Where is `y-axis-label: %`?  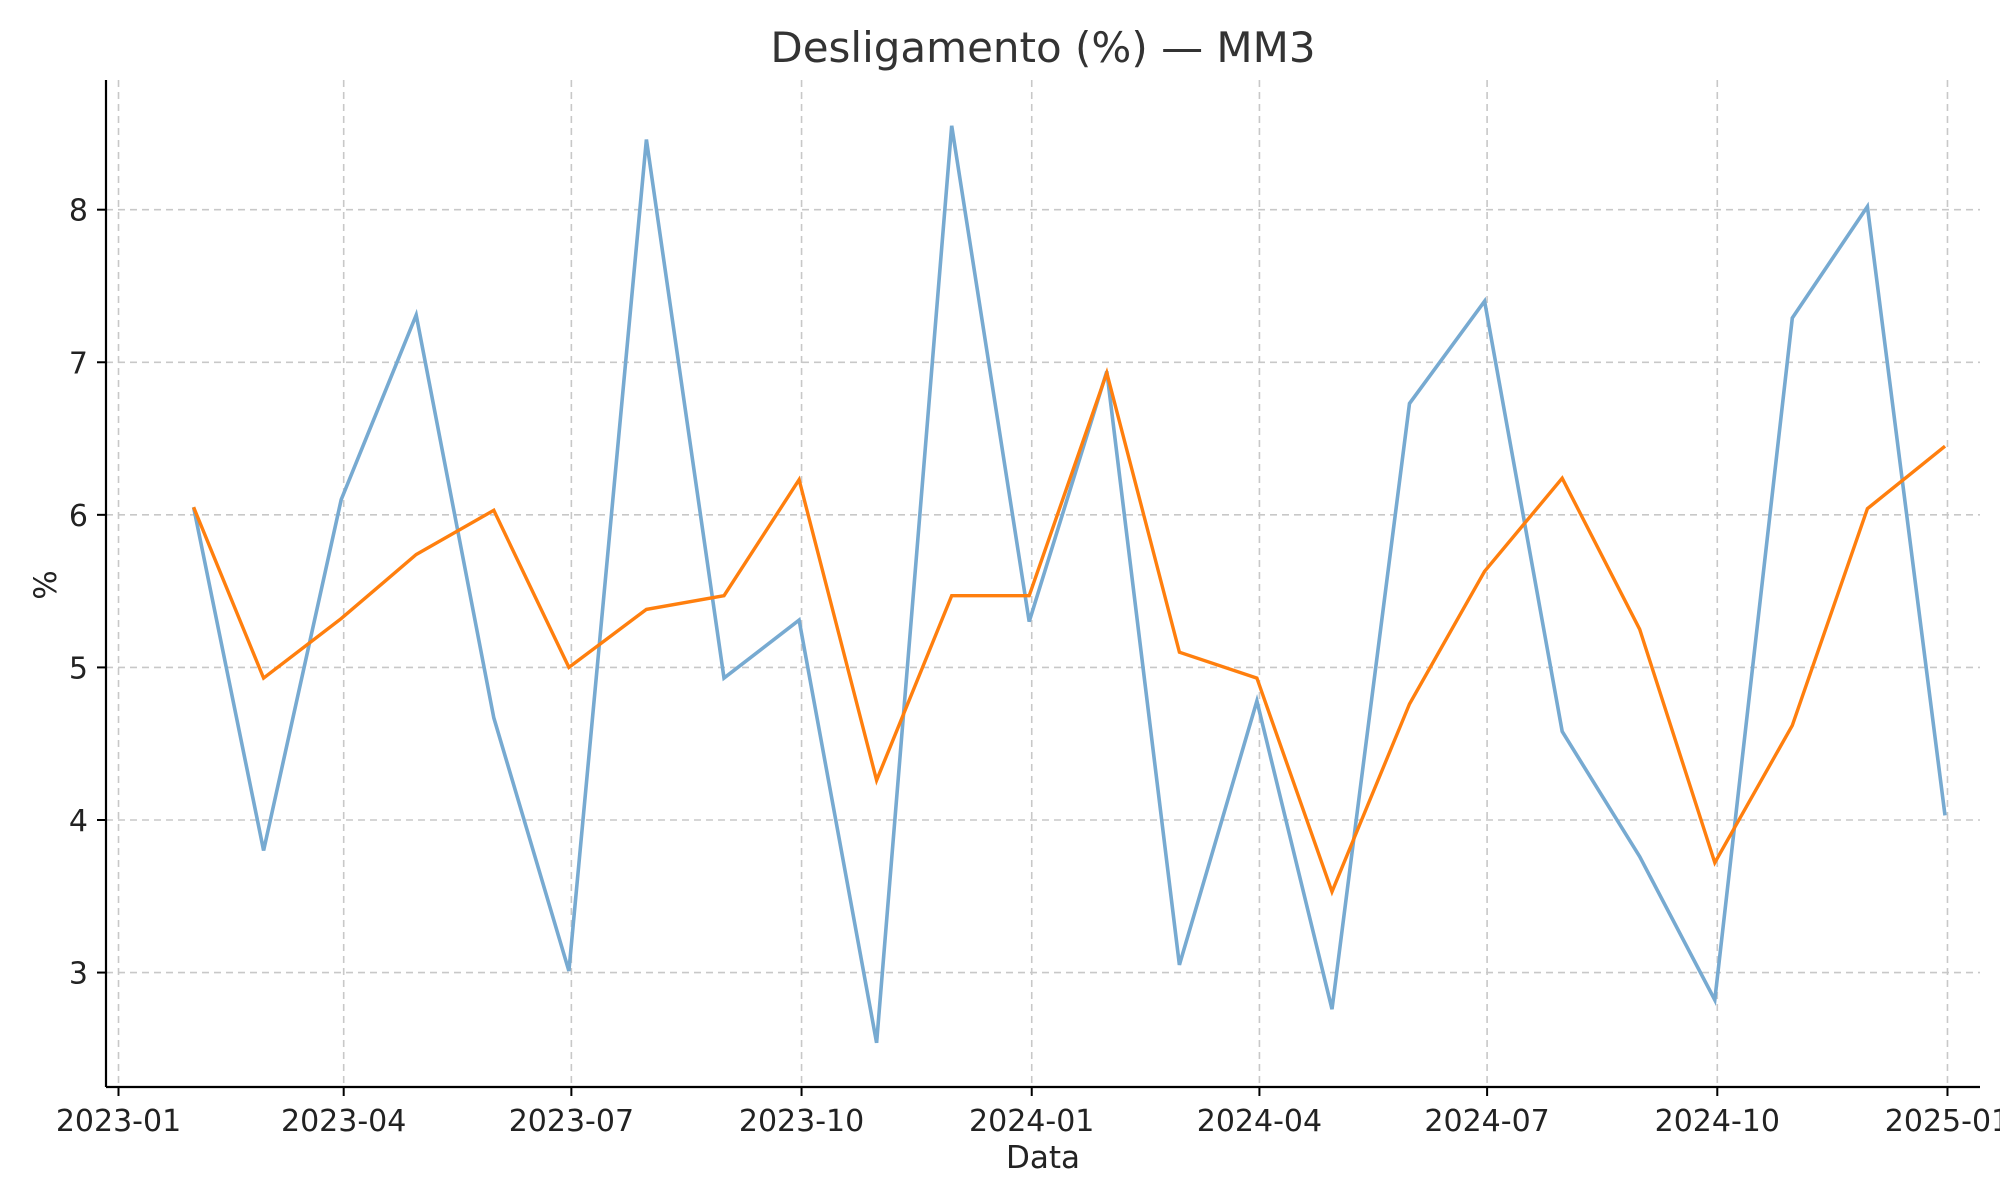 y-axis-label: % is located at coordinates (46, 584).